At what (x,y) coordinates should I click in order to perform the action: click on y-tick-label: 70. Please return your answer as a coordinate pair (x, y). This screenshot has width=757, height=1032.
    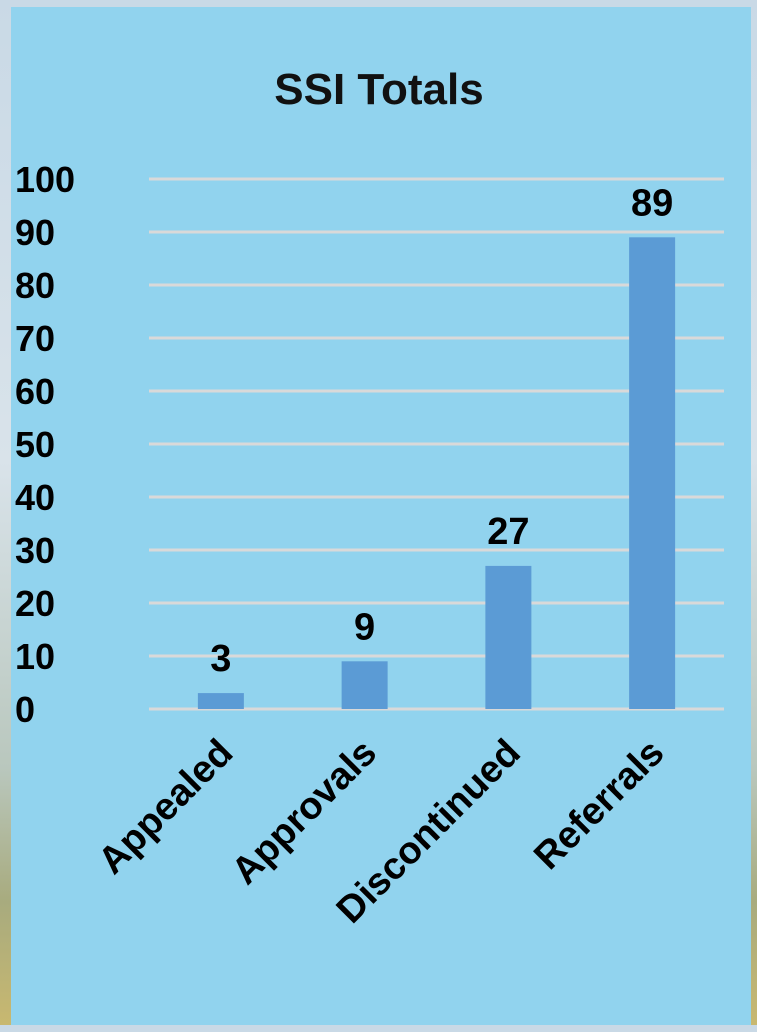
    Looking at the image, I should click on (35, 338).